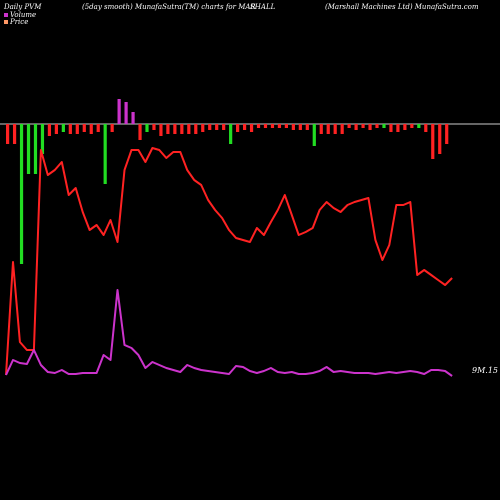 This screenshot has height=500, width=500. What do you see at coordinates (263, 7) in the screenshot?
I see `header-center-right: SHALL` at bounding box center [263, 7].